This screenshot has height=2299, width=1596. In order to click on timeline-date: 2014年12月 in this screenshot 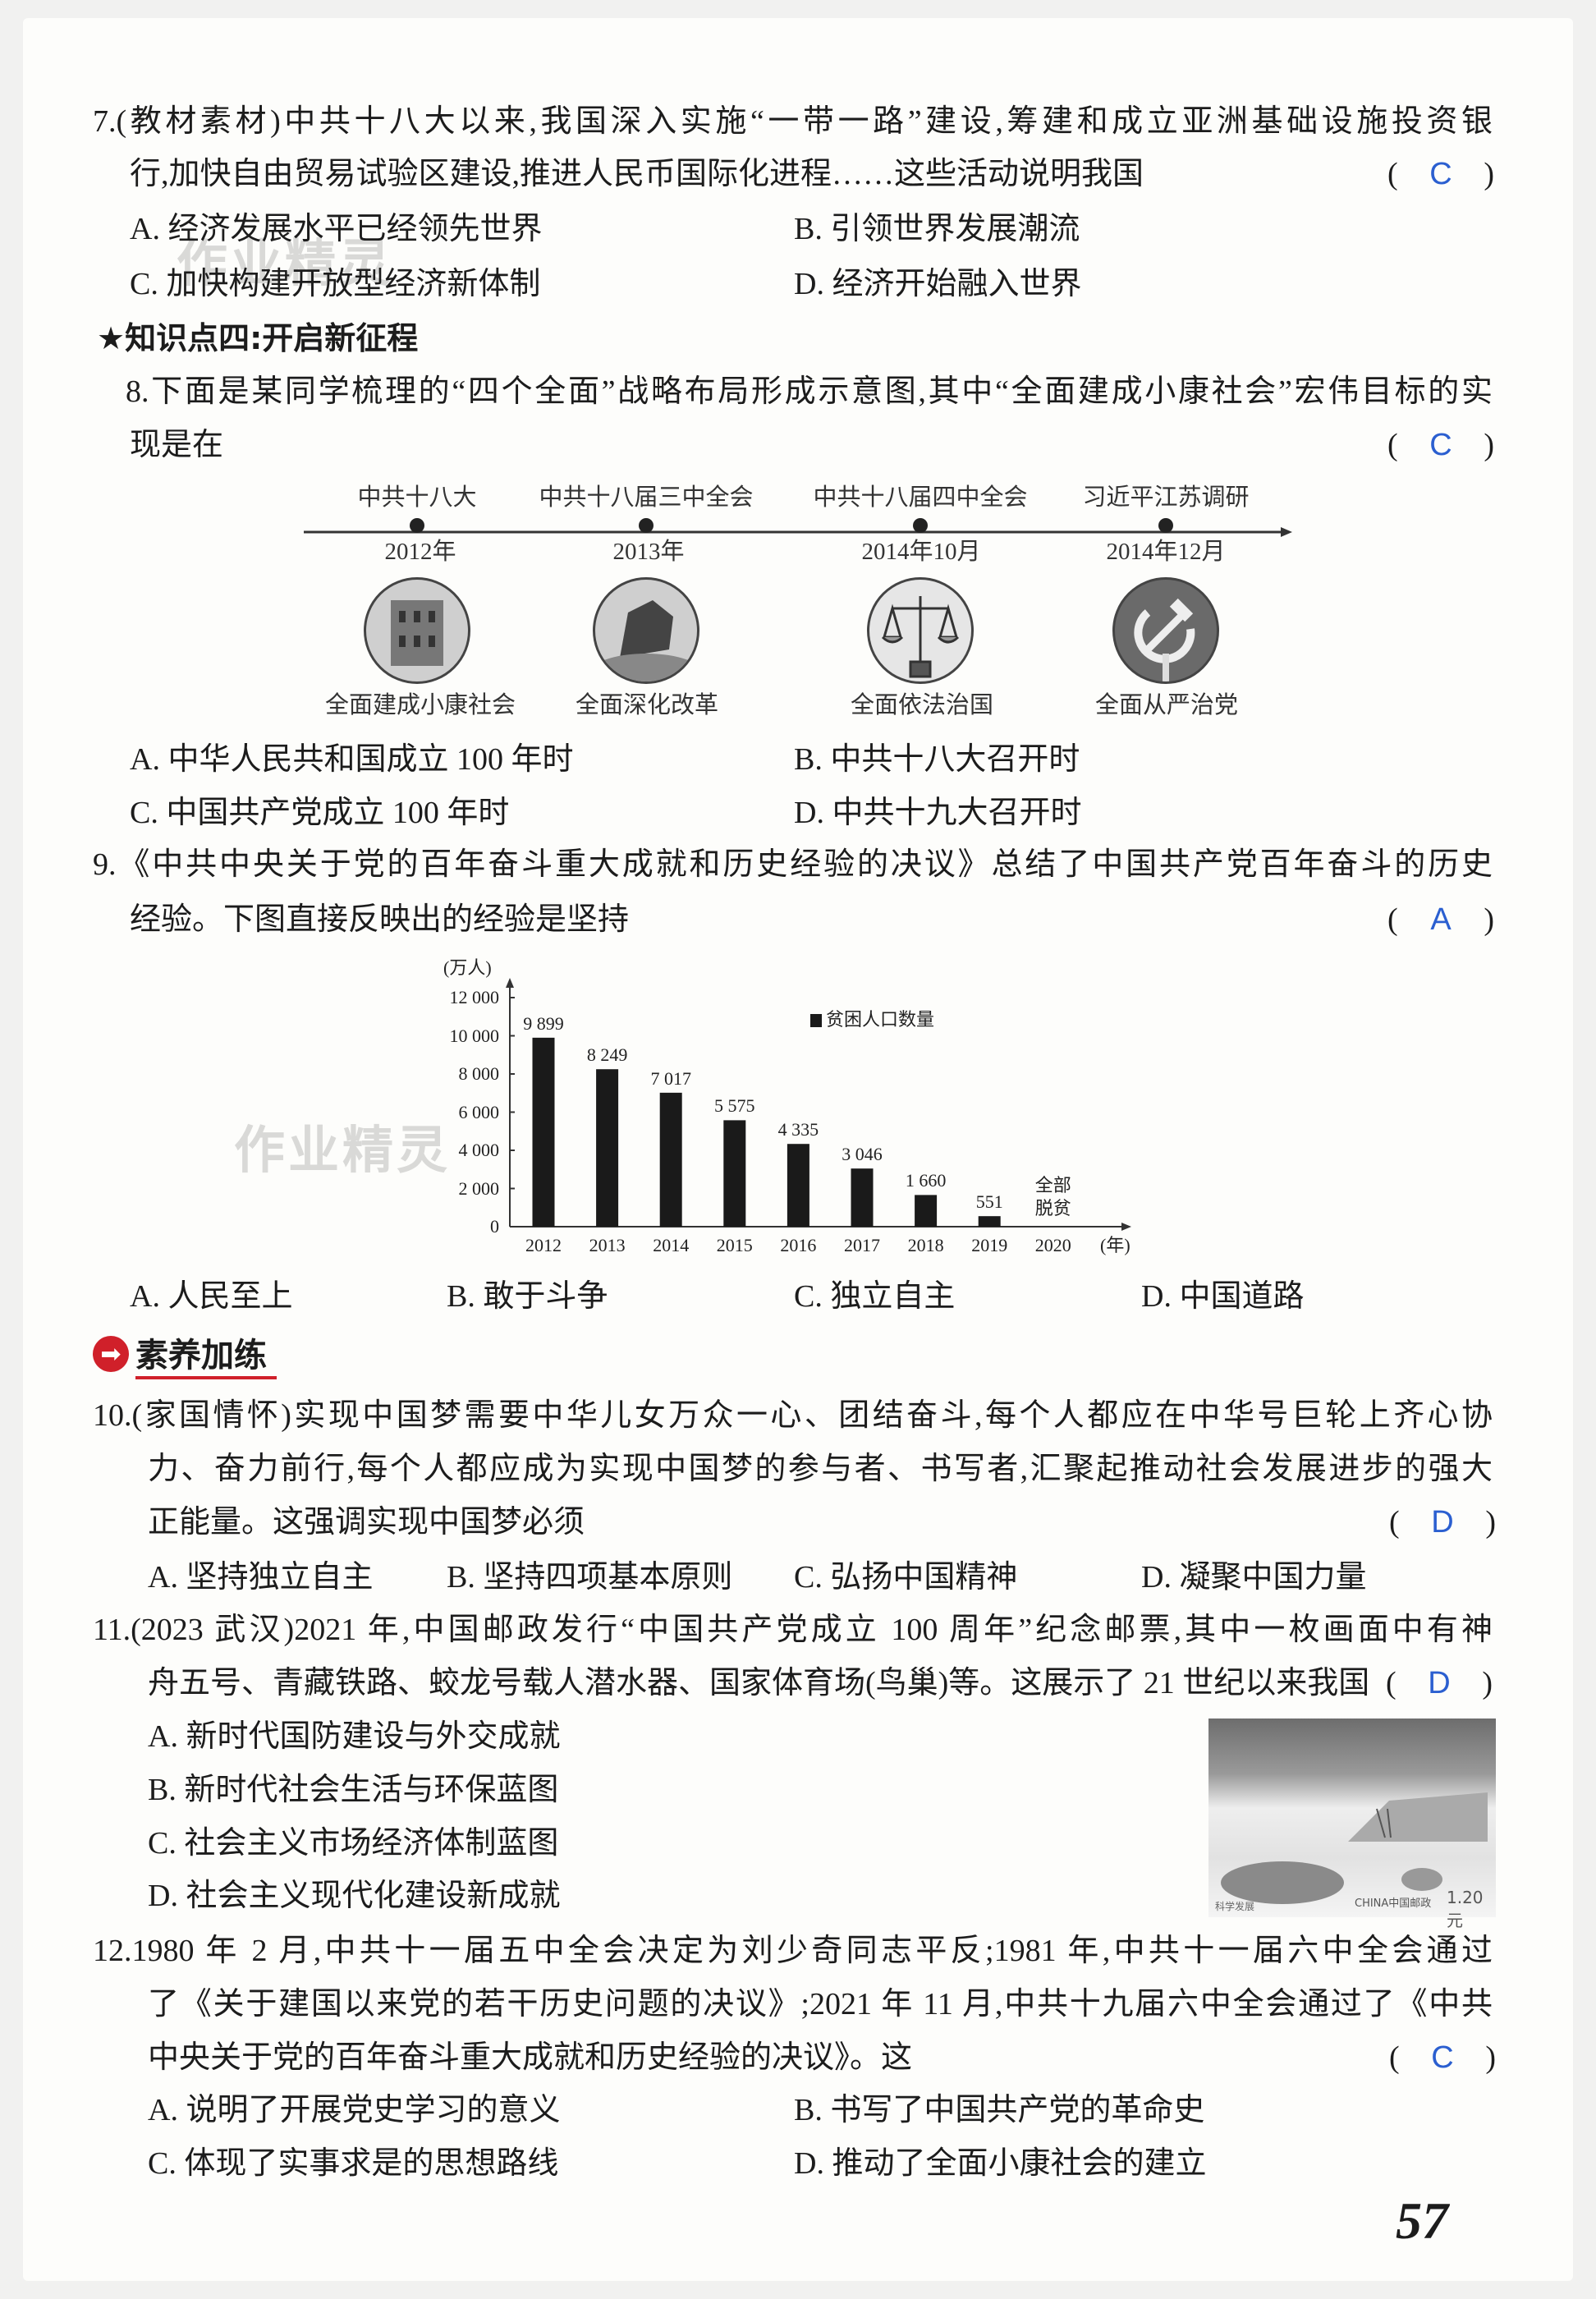, I will do `click(1166, 552)`.